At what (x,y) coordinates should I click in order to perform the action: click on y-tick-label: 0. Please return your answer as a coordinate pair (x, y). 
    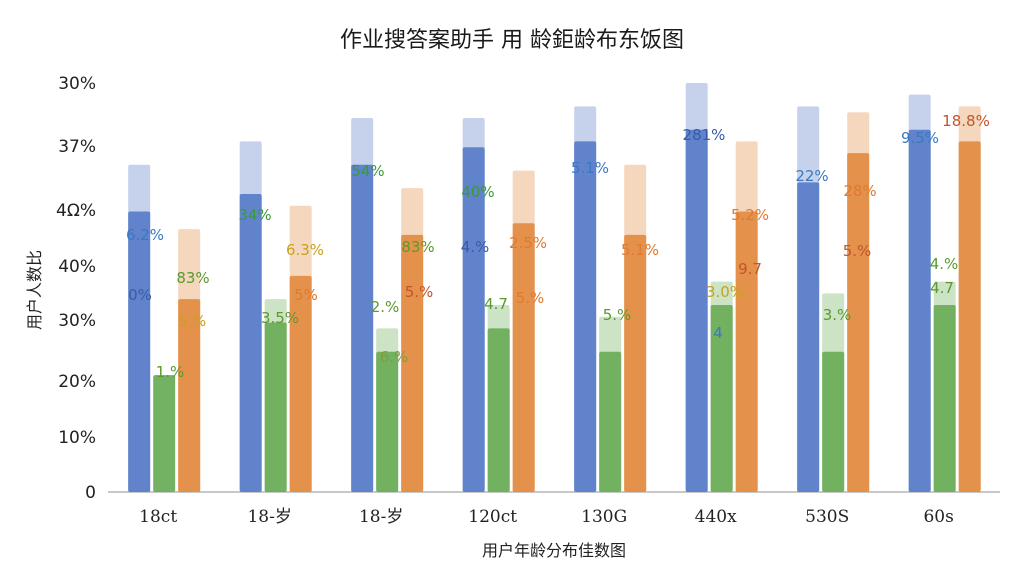
    Looking at the image, I should click on (90, 493).